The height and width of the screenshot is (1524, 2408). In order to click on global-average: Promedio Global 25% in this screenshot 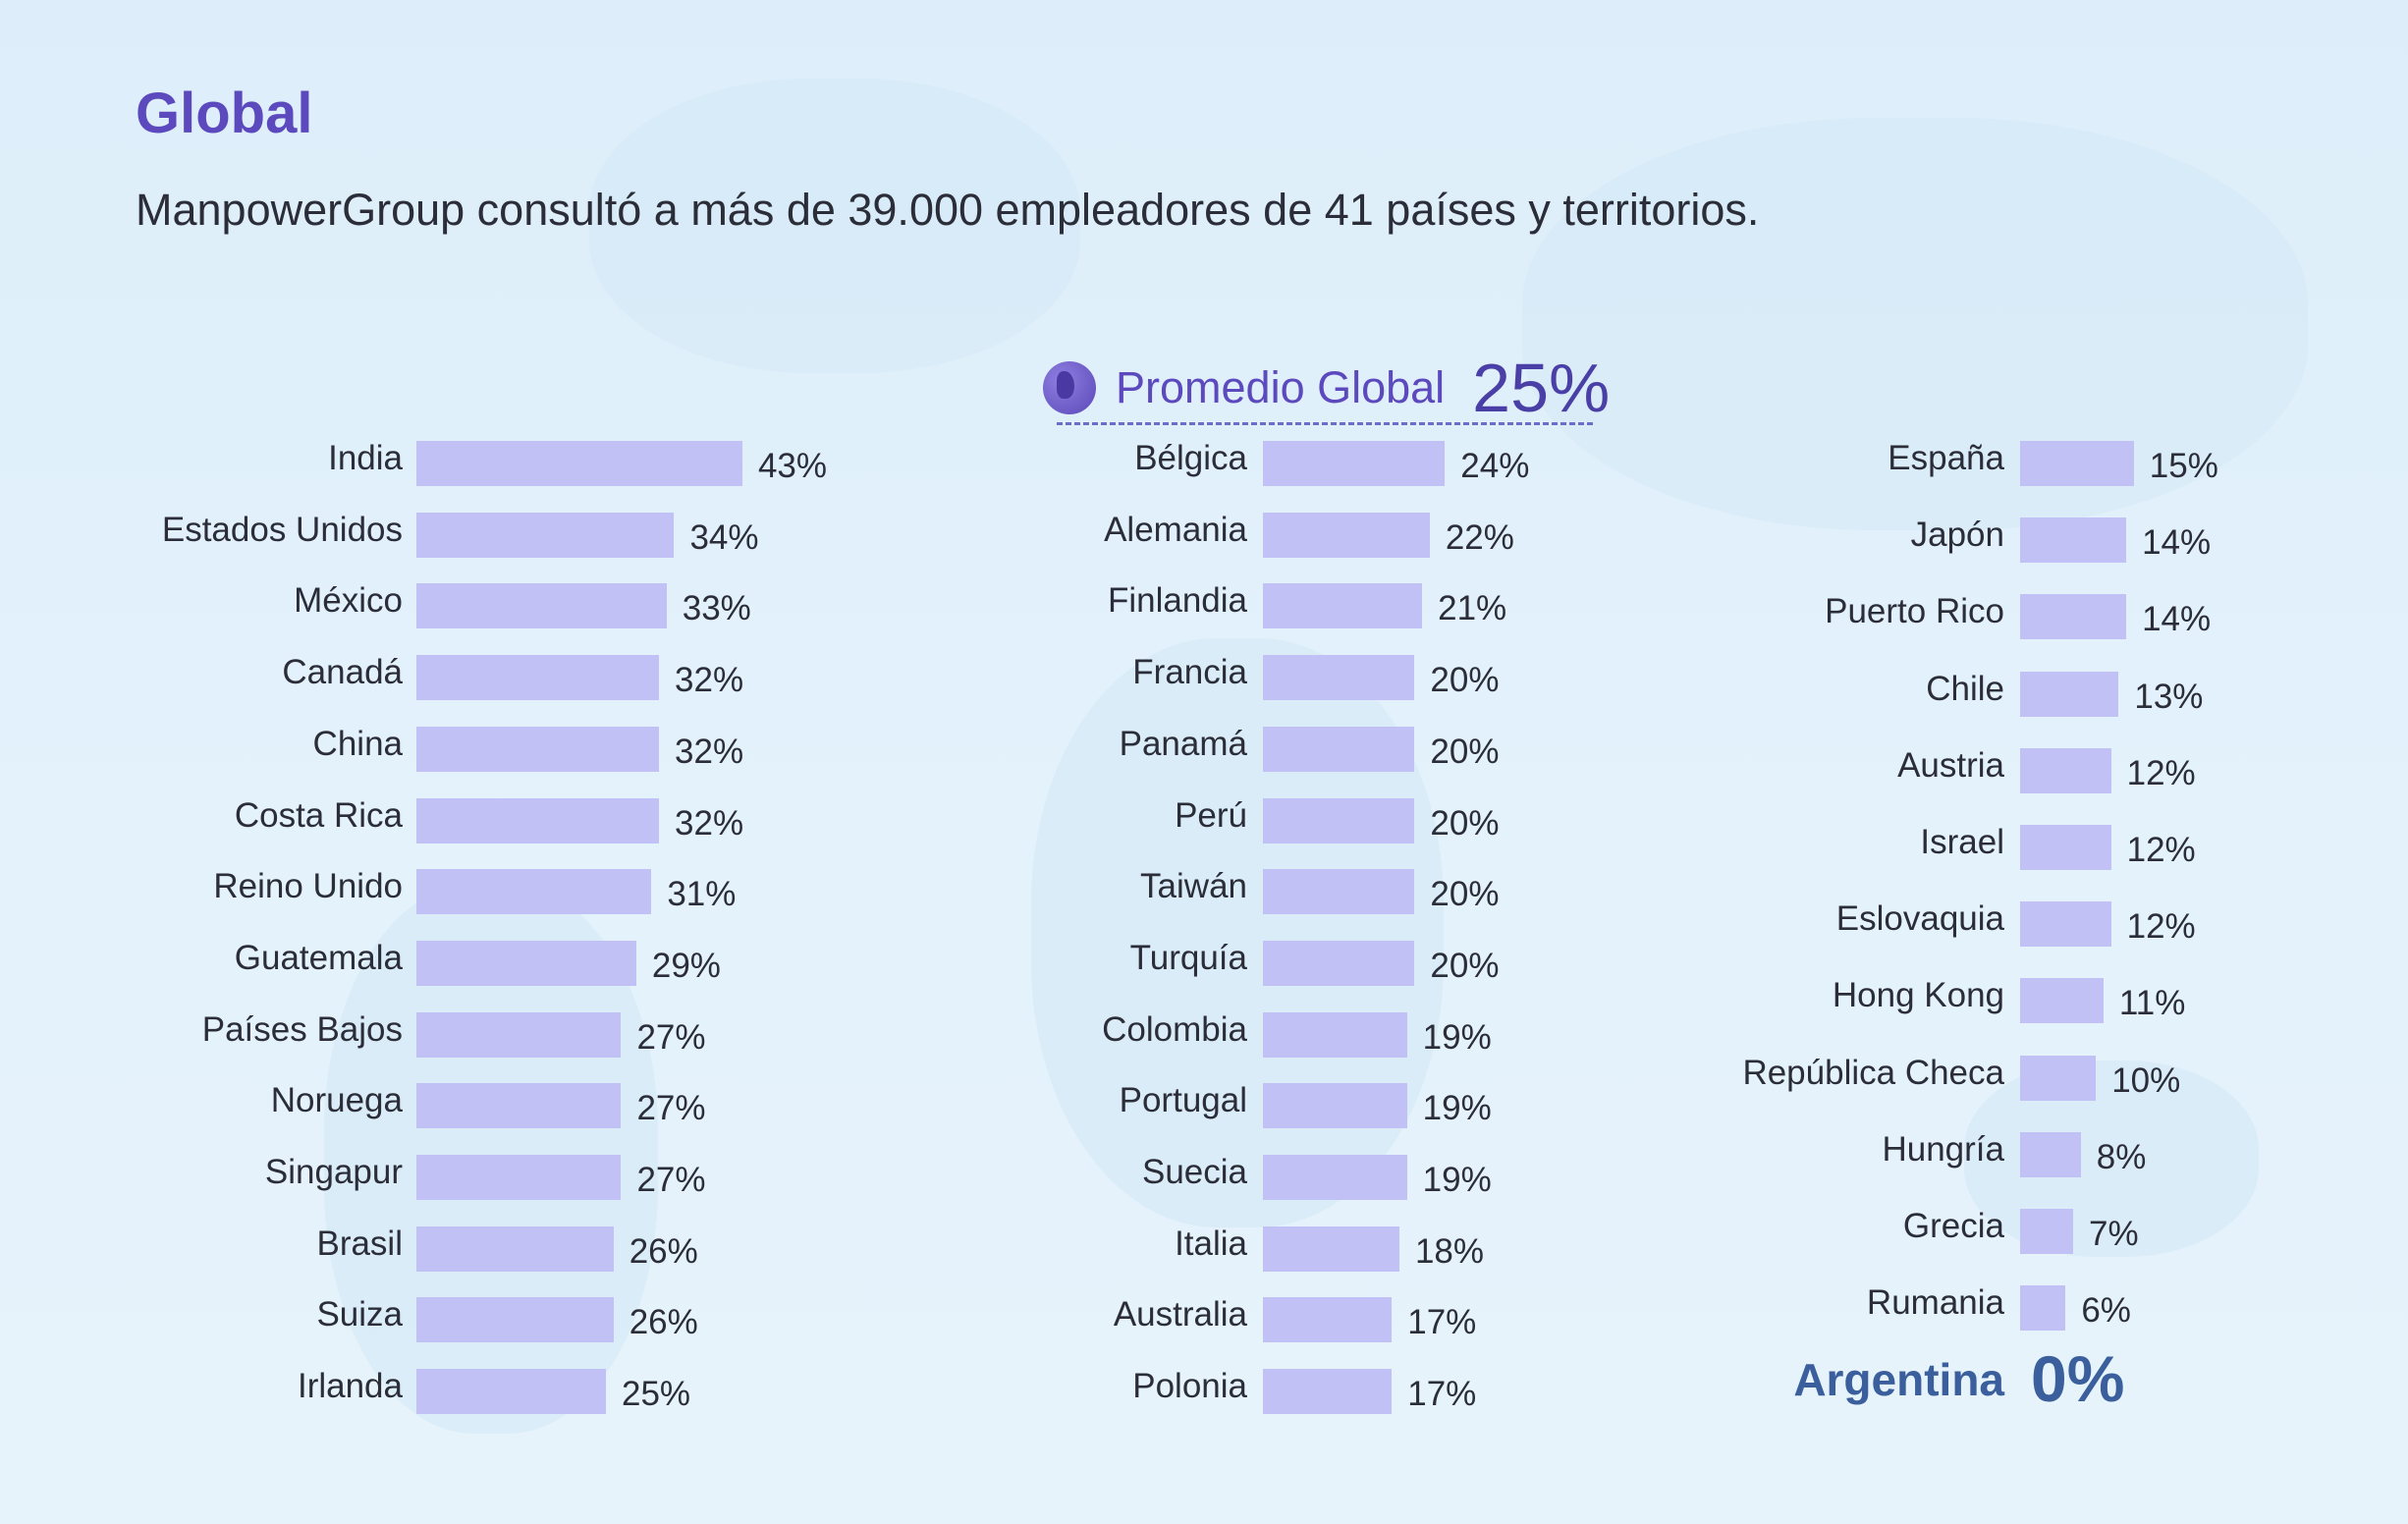, I will do `click(1327, 388)`.